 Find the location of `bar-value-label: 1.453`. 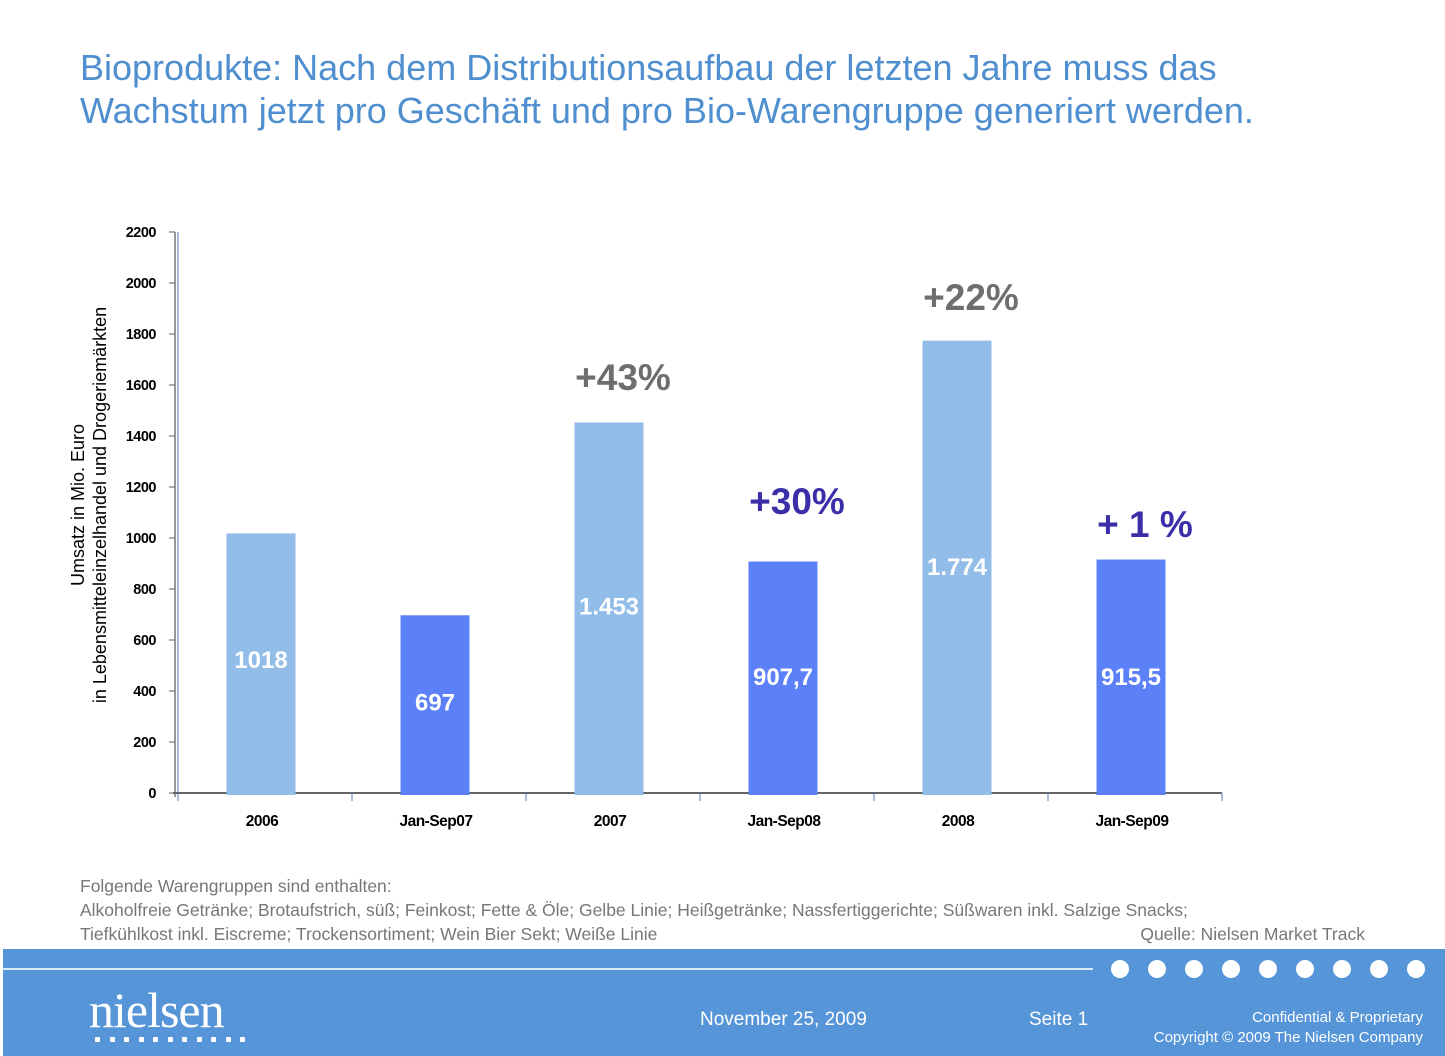

bar-value-label: 1.453 is located at coordinates (609, 607).